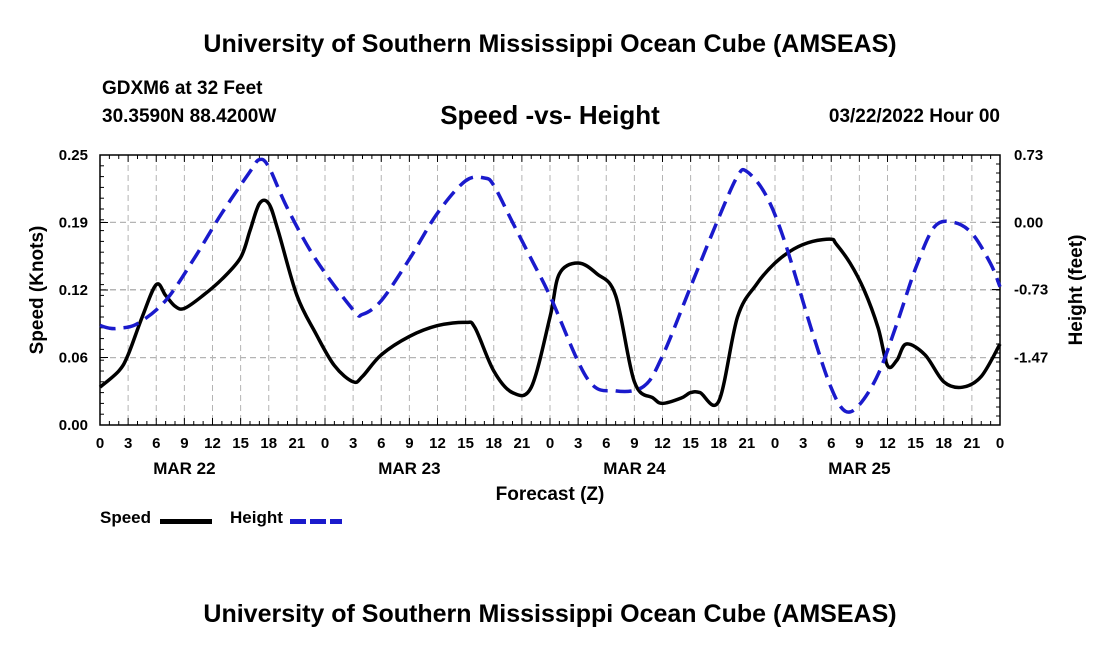  I want to click on date-label: MAR 23, so click(409, 468).